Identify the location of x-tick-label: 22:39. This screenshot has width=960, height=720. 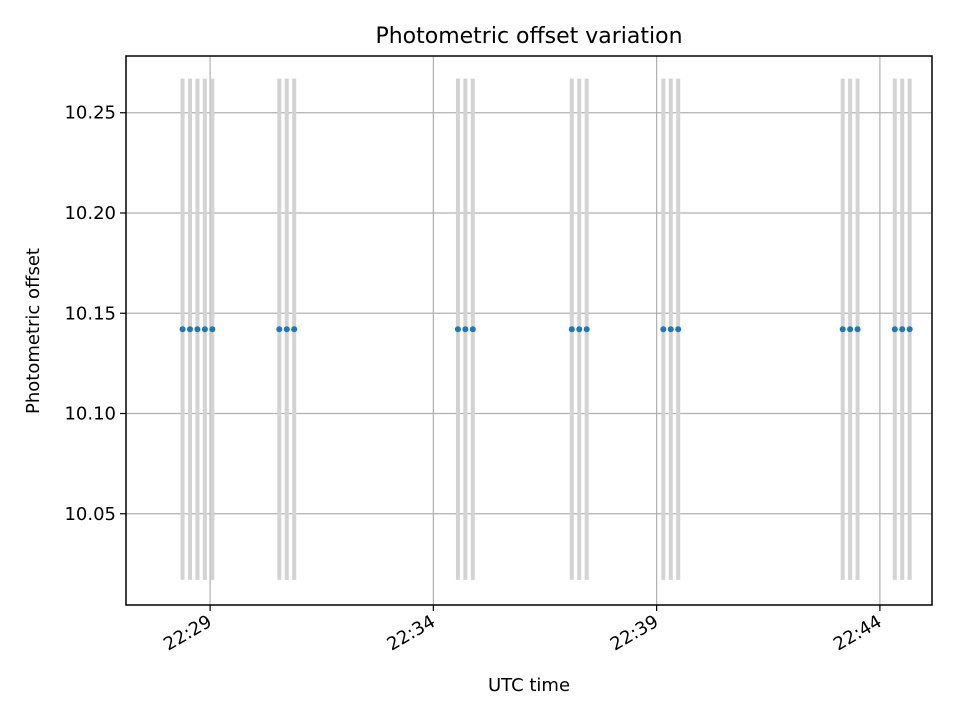
(634, 633).